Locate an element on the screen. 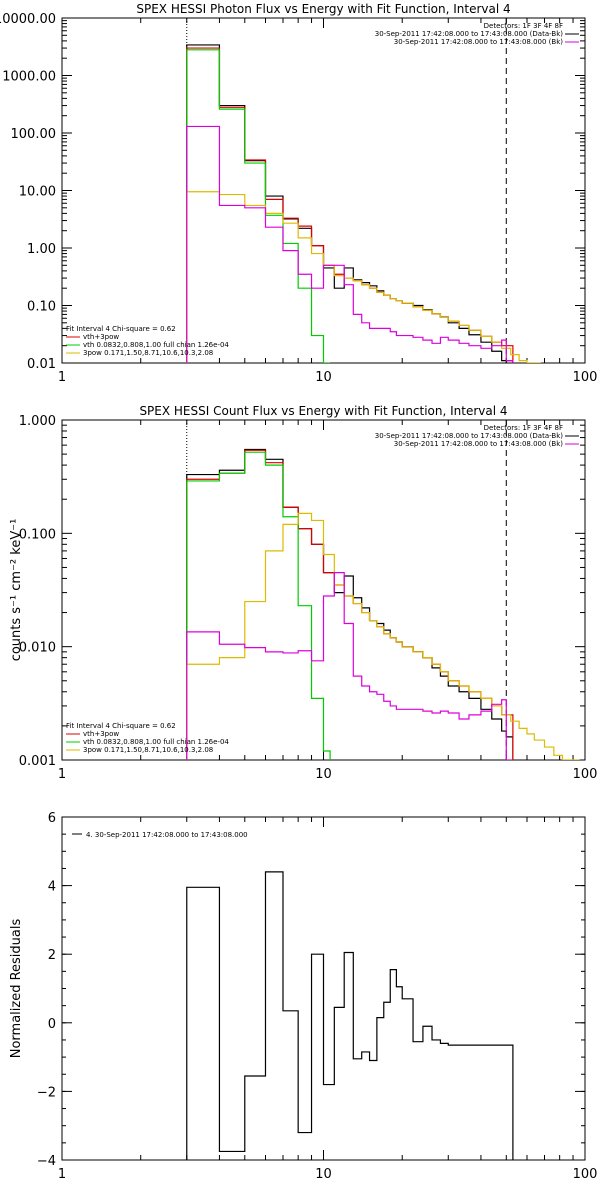 This screenshot has height=1200, width=600. series-line-3pow is located at coordinates (363, 277).